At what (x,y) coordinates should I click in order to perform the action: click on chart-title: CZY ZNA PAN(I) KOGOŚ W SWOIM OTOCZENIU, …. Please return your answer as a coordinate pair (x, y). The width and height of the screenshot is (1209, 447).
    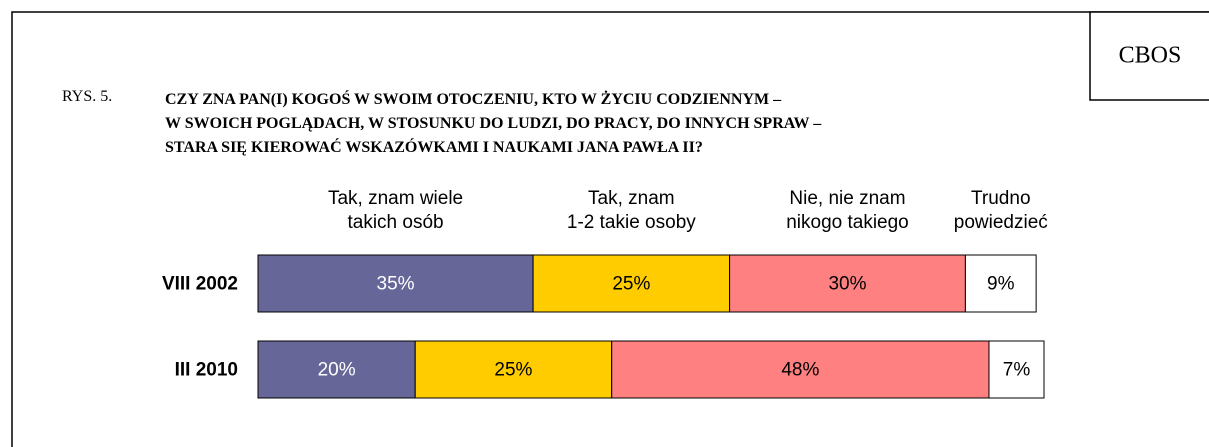
    Looking at the image, I should click on (493, 123).